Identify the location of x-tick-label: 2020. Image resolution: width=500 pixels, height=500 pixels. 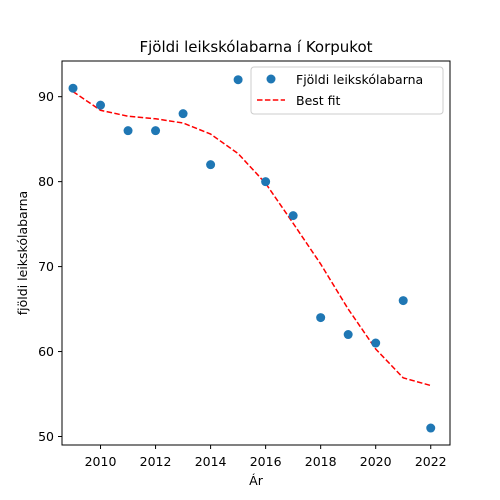
(376, 461).